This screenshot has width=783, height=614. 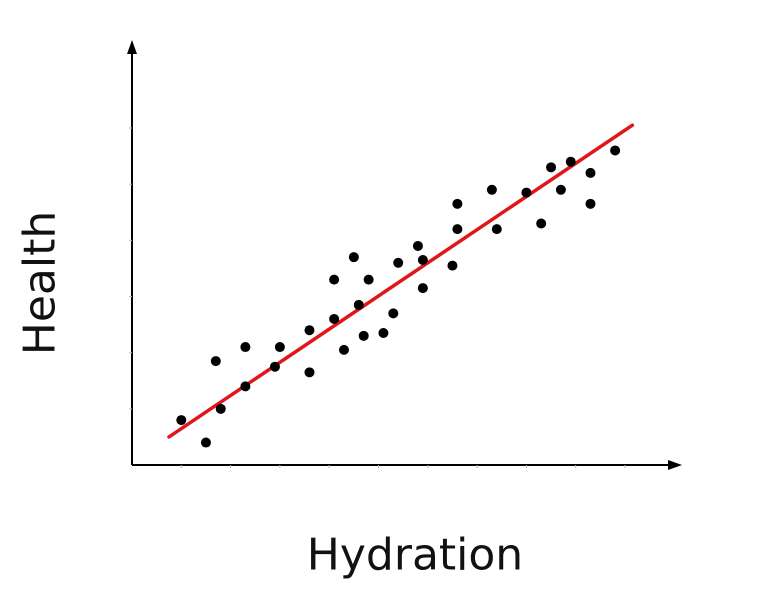 What do you see at coordinates (675, 465) in the screenshot?
I see `x-axis-arrowhead` at bounding box center [675, 465].